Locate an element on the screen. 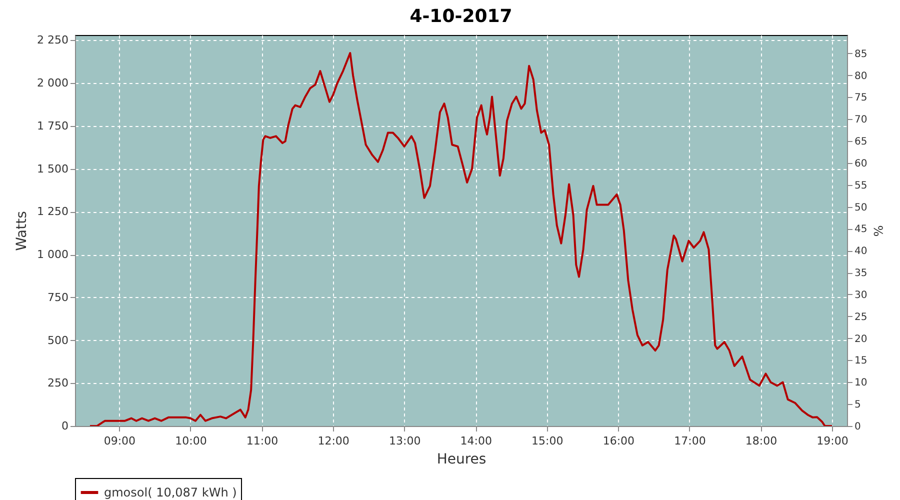  y-tick-label: 1 750 is located at coordinates (52, 125).